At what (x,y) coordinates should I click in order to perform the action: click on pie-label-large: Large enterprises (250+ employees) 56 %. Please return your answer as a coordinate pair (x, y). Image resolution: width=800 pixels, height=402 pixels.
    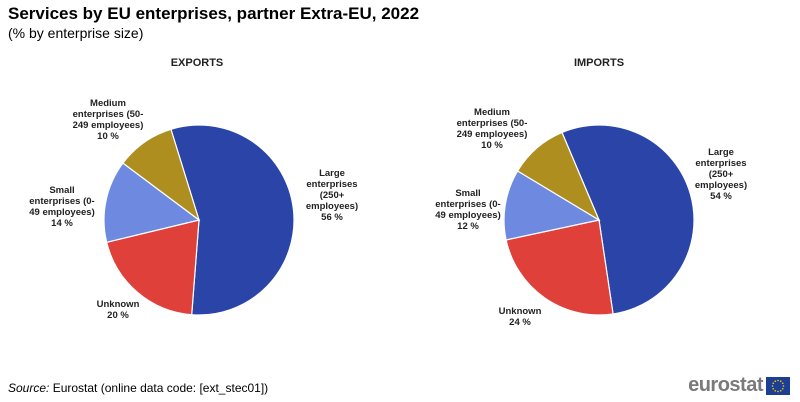
    Looking at the image, I should click on (332, 195).